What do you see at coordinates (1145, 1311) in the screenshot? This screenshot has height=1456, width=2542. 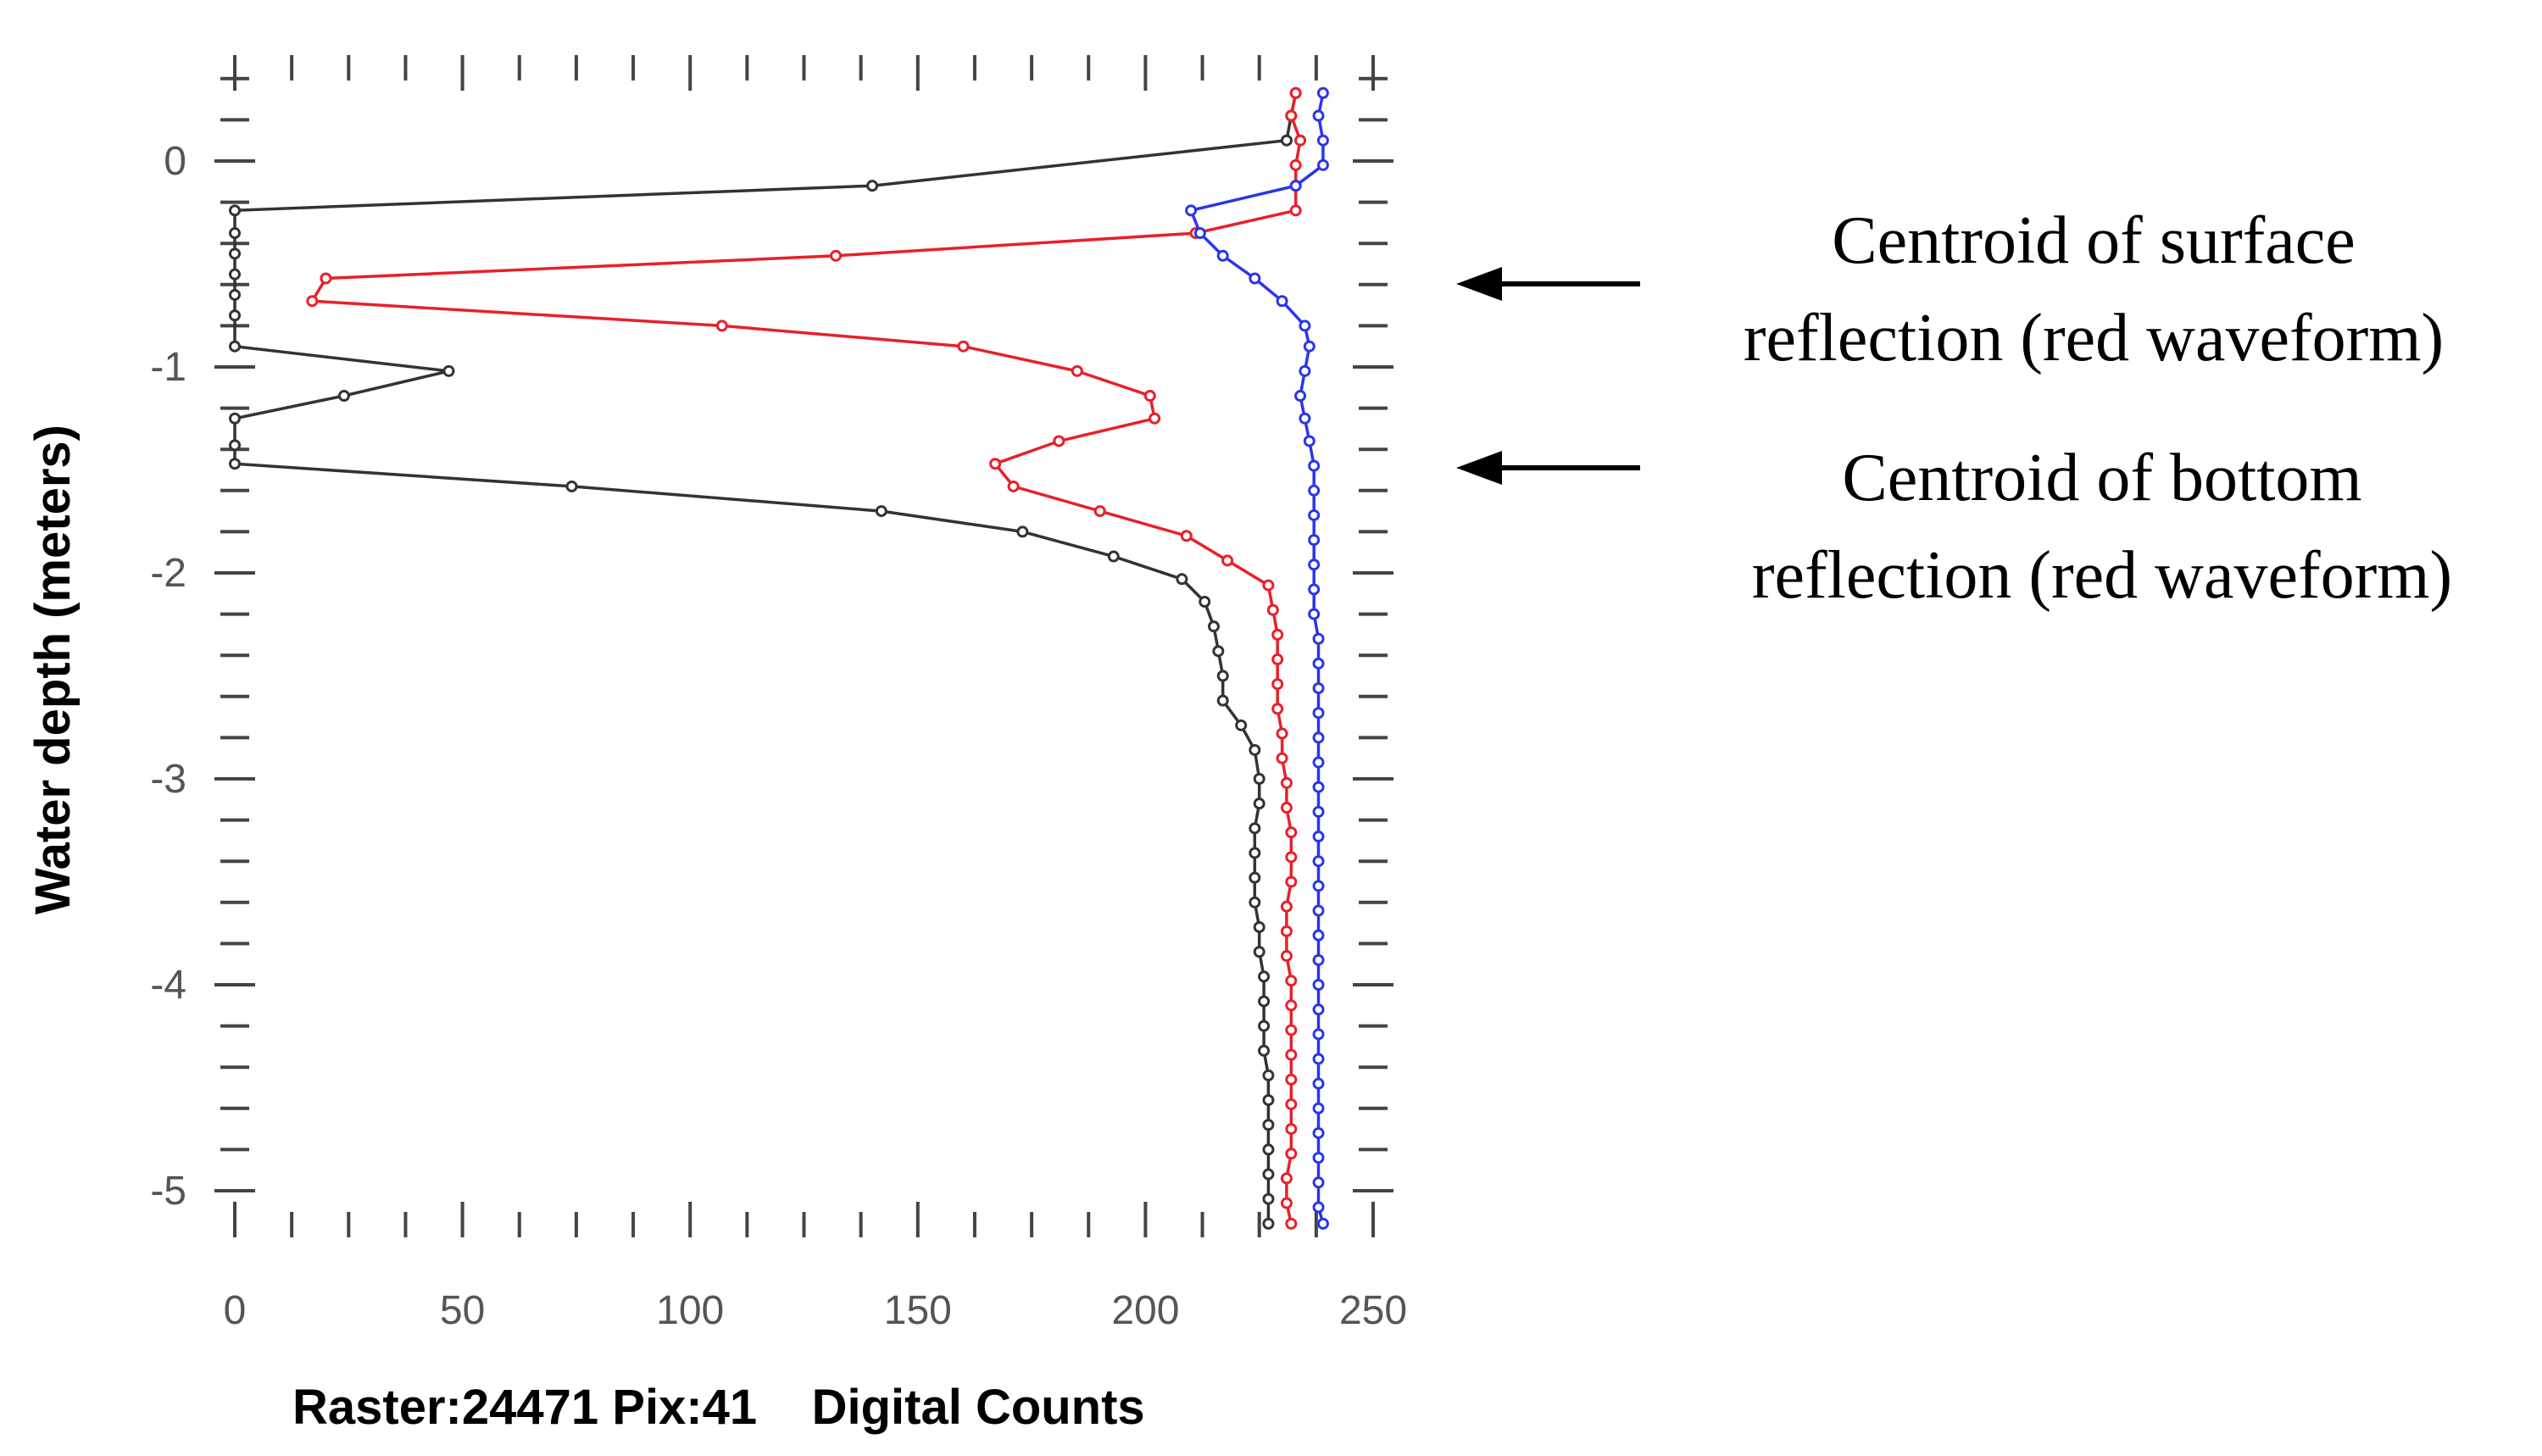 I see `x-tick-label: 200` at bounding box center [1145, 1311].